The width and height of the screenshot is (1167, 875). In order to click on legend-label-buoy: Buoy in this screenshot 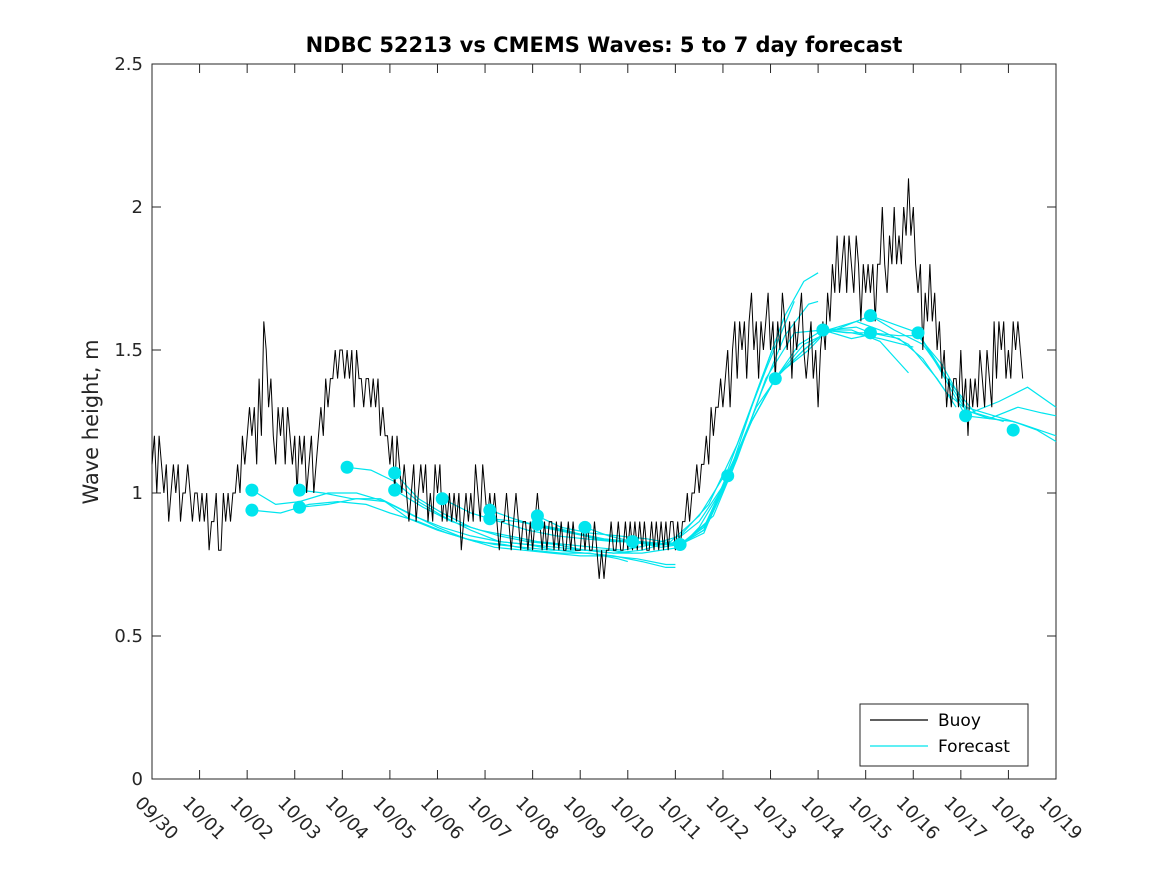, I will do `click(959, 721)`.